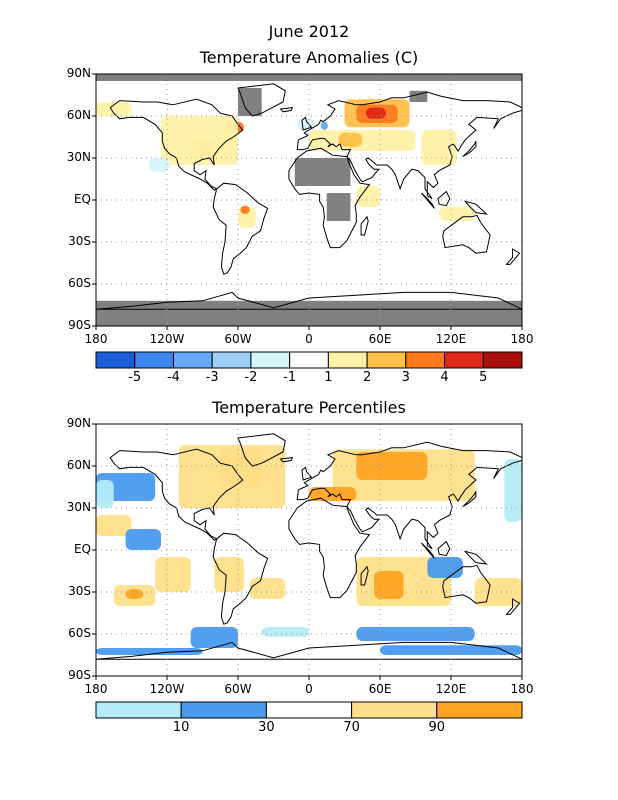  I want to click on anomalies-coastline-newZealand, so click(513, 256).